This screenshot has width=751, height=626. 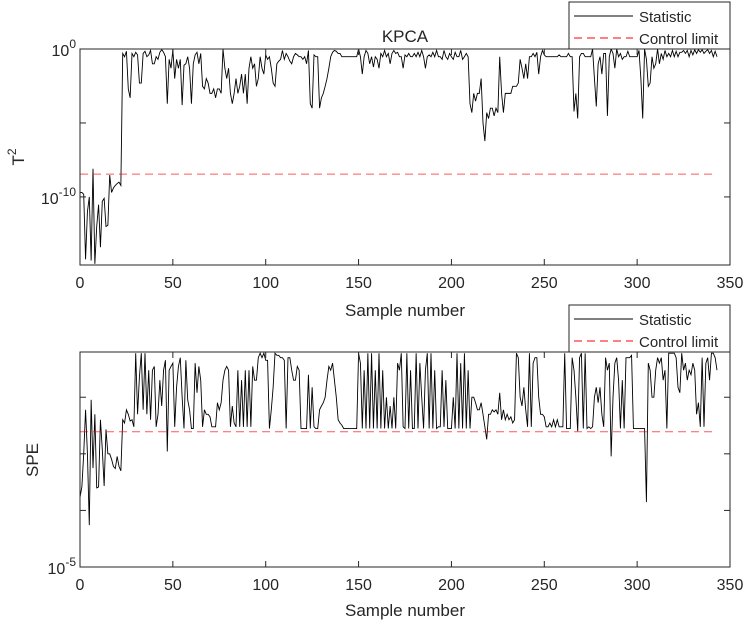 What do you see at coordinates (70, 562) in the screenshot?
I see `y-tick-label-exponent: -5` at bounding box center [70, 562].